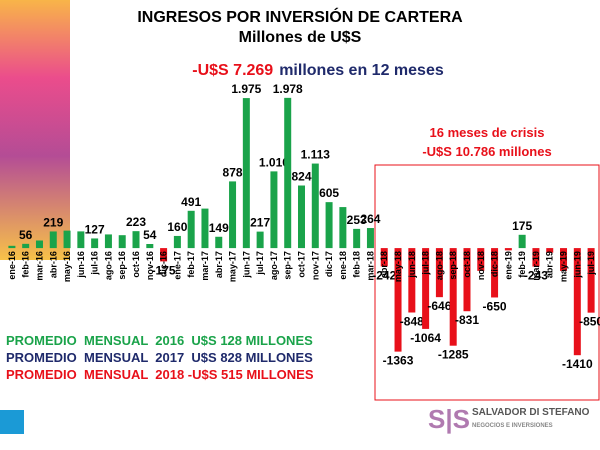  Describe the element at coordinates (531, 412) in the screenshot. I see `logo-name: SALVADOR DI STEFANO` at that location.